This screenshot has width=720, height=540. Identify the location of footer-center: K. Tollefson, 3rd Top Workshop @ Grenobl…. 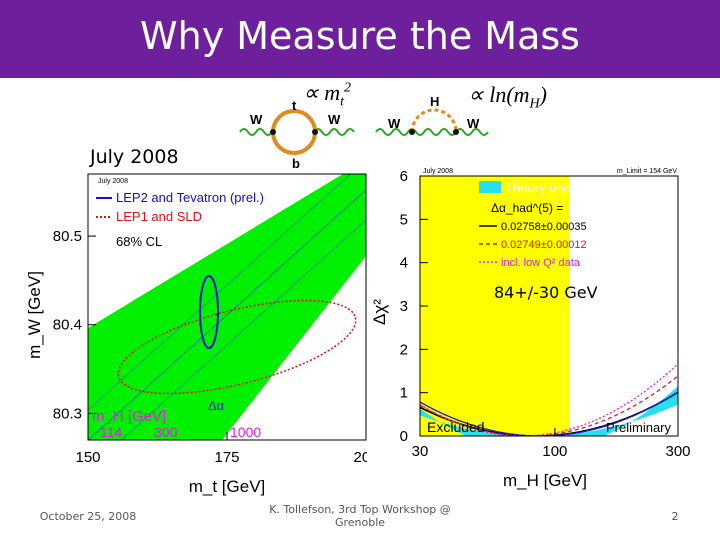
(360, 516).